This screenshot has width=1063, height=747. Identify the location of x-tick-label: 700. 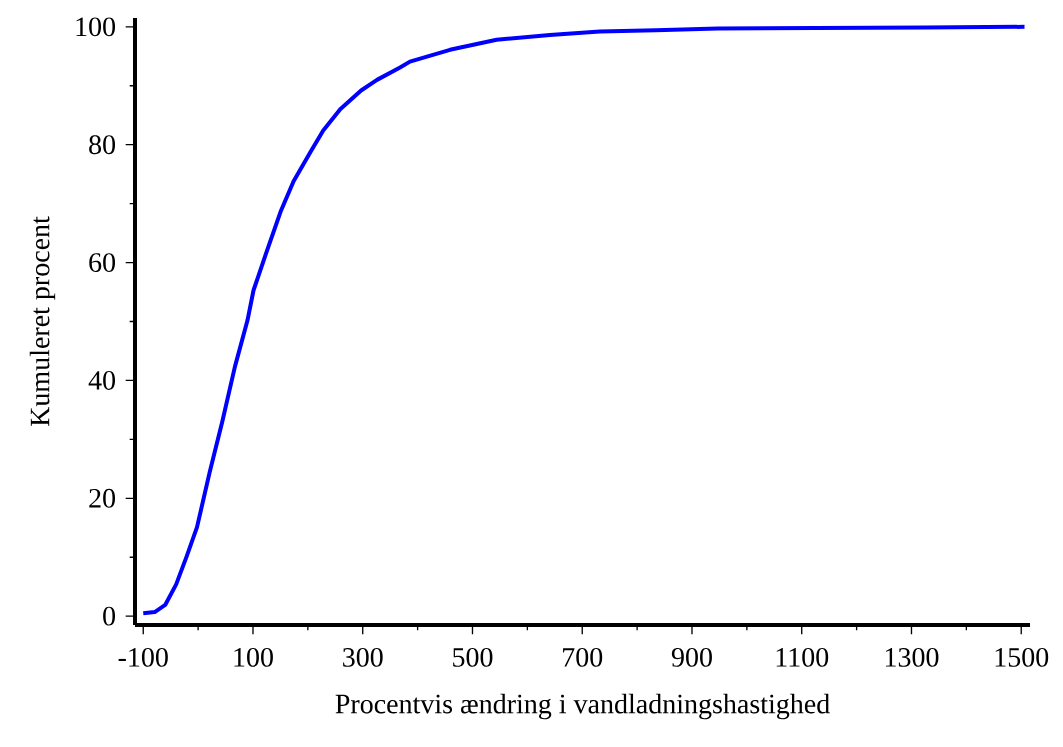
(583, 657).